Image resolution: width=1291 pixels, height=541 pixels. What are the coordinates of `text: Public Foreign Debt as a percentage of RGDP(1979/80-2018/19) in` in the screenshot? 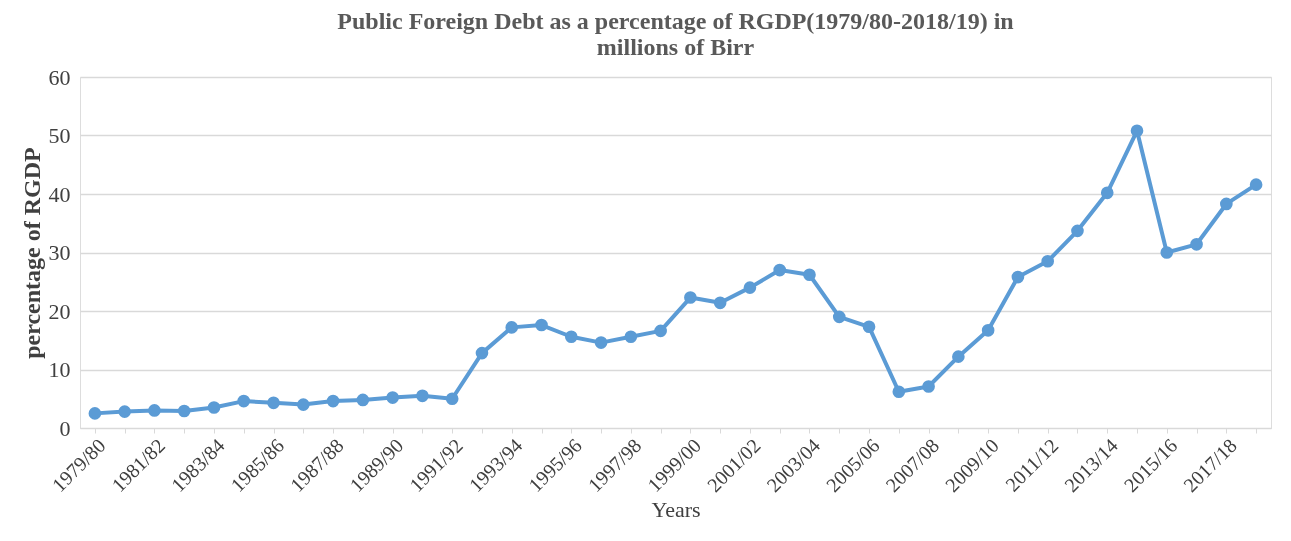 It's located at (675, 21).